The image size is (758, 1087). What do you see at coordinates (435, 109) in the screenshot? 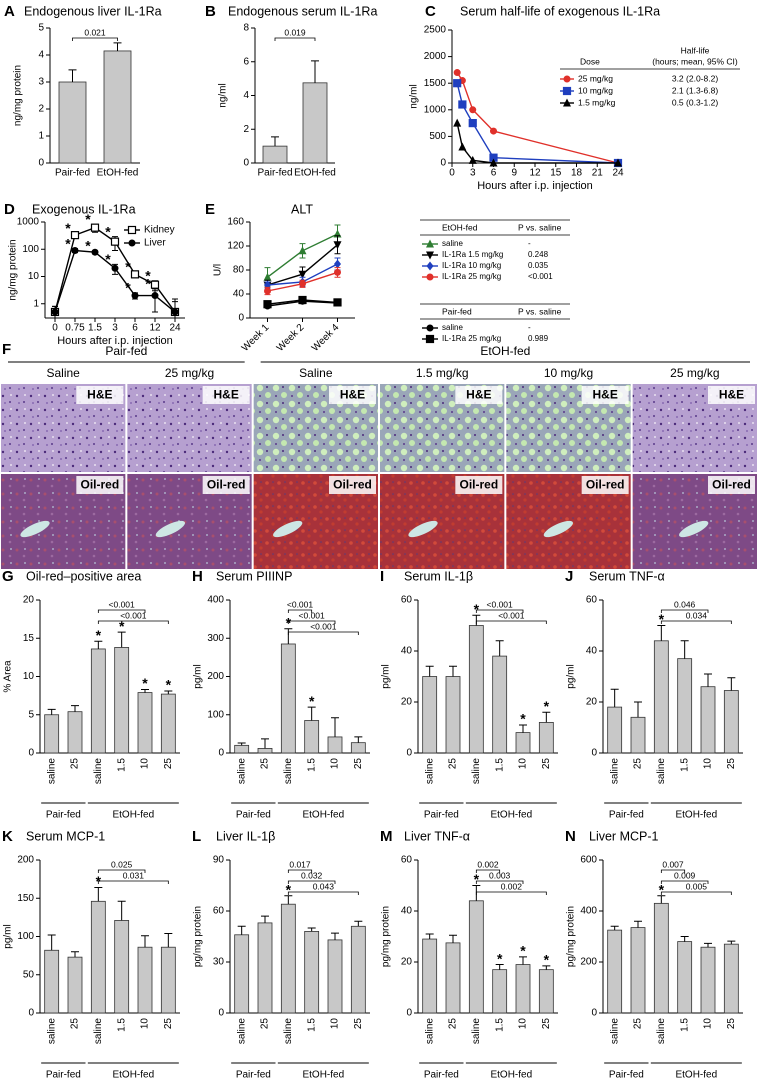
I see `y-tick-label: 1000` at bounding box center [435, 109].